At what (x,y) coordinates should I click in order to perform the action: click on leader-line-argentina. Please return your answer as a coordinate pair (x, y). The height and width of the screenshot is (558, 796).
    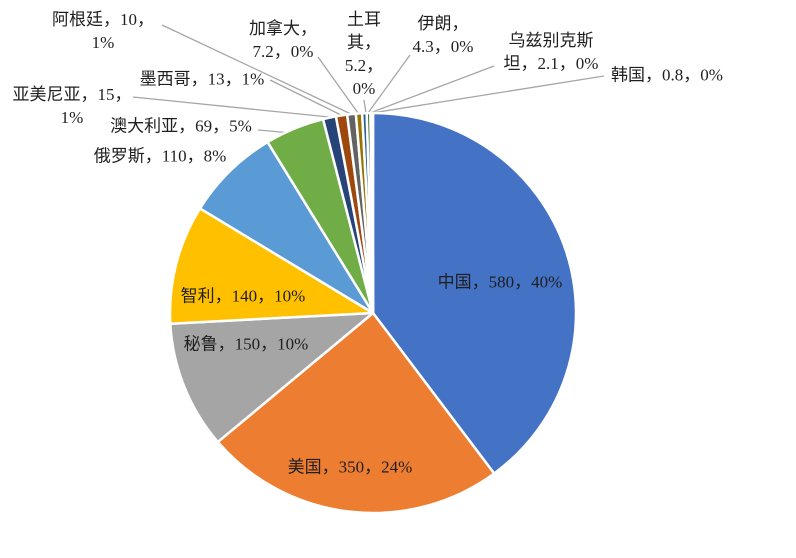
    Looking at the image, I should click on (256, 69).